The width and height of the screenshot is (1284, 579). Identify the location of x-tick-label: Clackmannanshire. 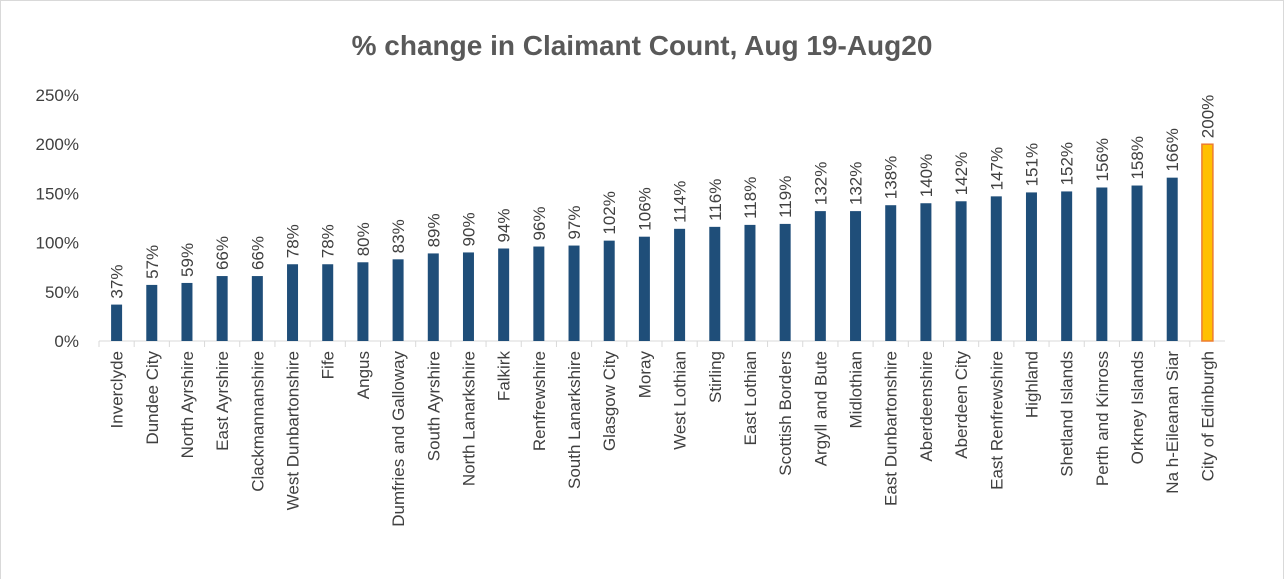
(257, 421).